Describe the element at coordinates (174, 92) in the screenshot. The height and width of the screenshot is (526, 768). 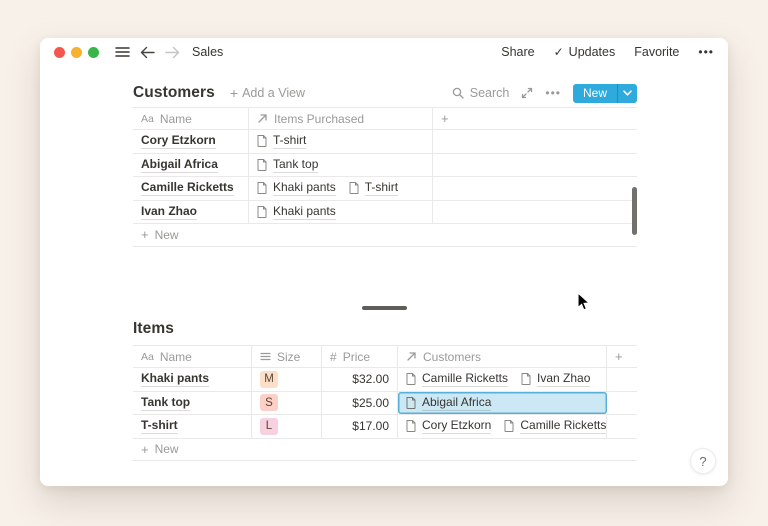
I see `customers-db-title: Customers` at that location.